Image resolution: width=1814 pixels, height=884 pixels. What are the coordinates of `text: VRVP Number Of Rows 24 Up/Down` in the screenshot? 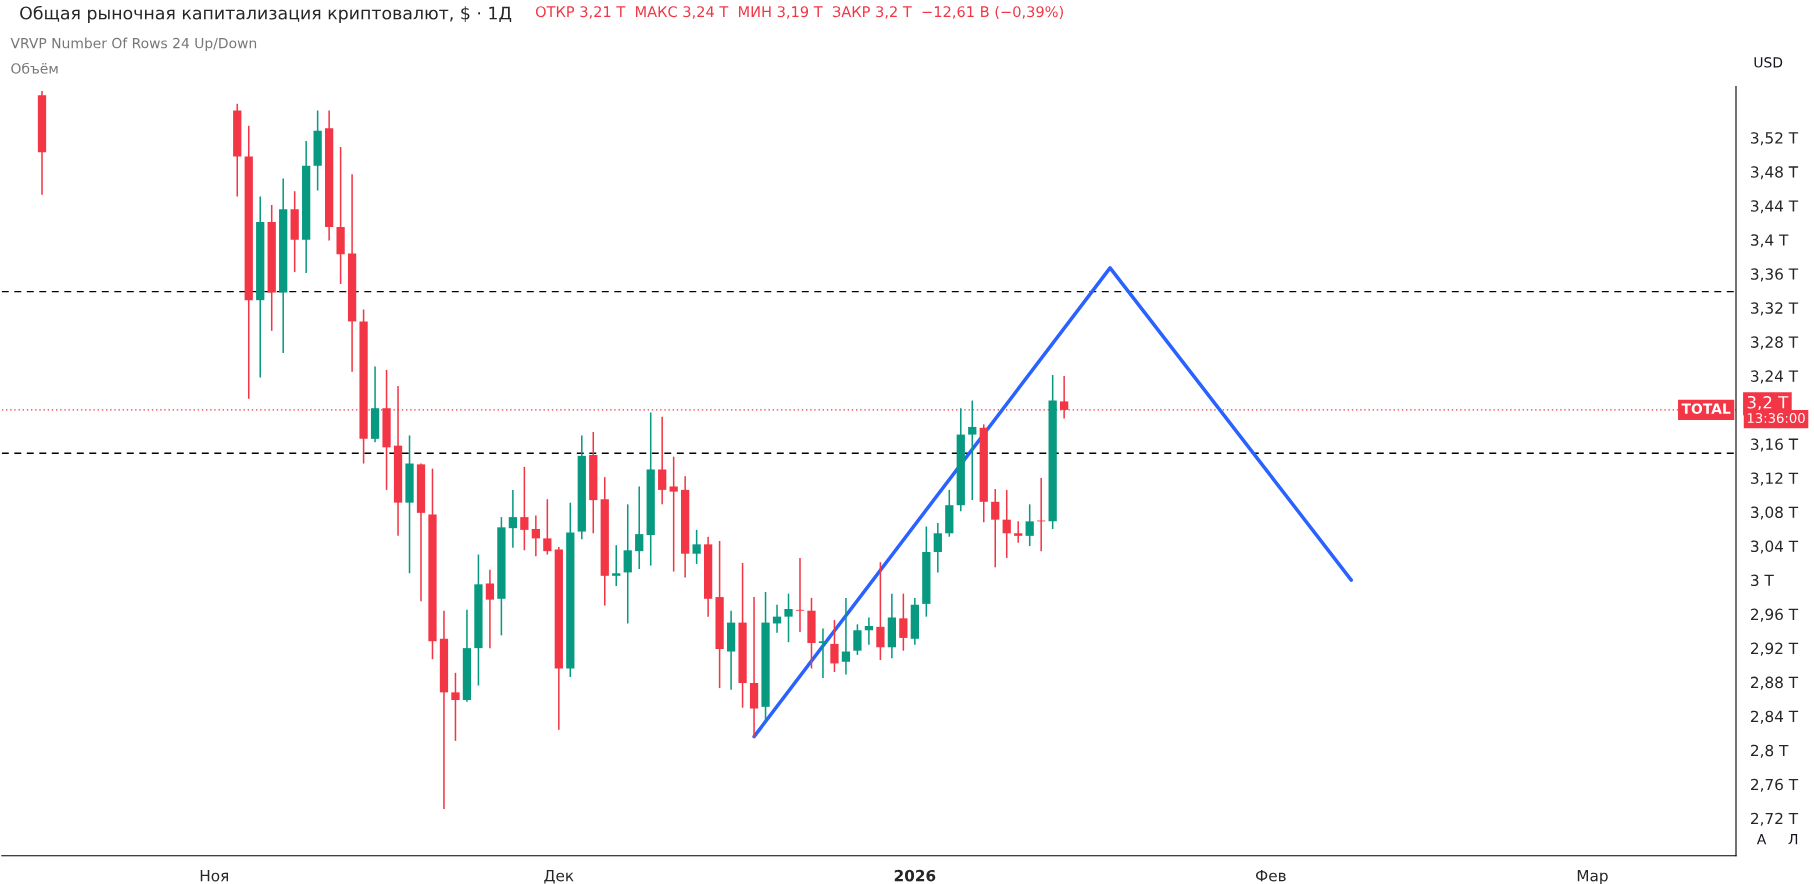 It's located at (133, 44).